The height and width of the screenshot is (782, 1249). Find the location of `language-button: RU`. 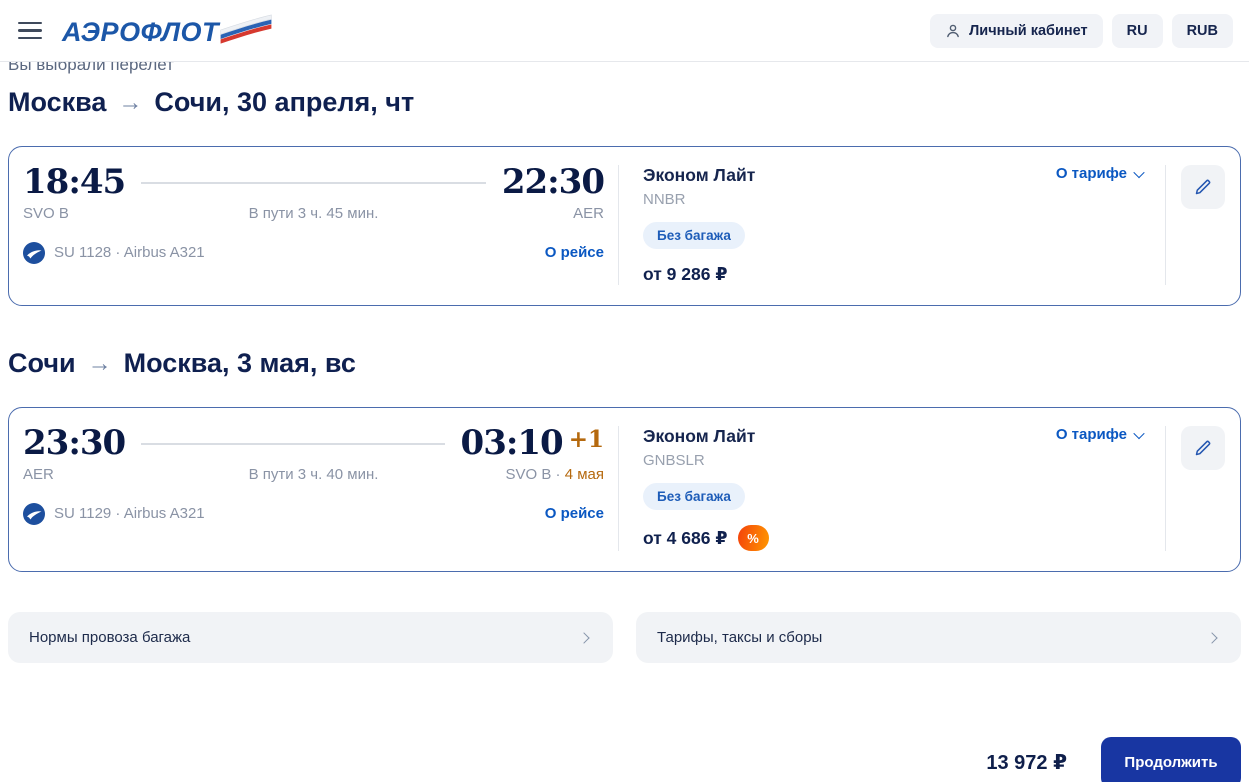

language-button: RU is located at coordinates (1137, 30).